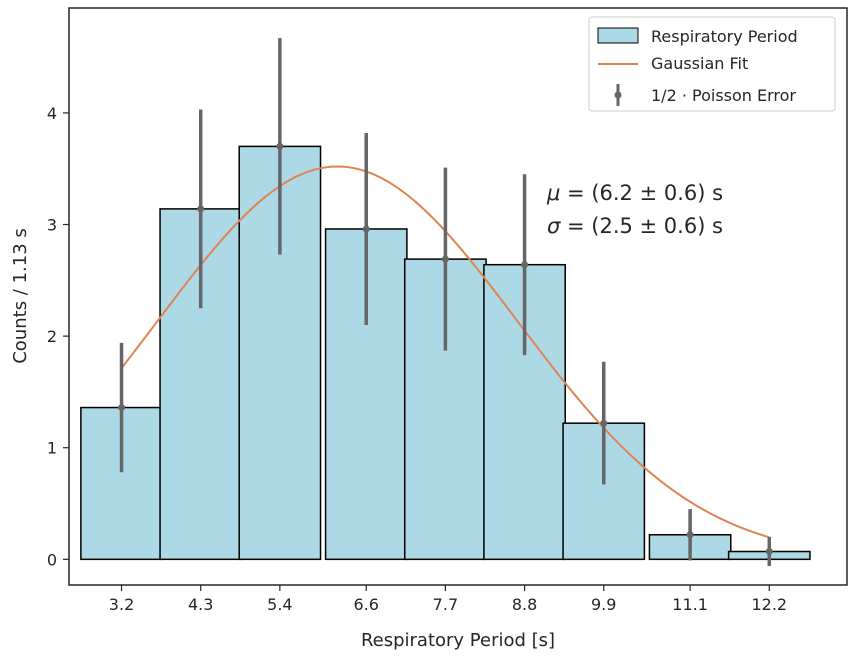 This screenshot has height=663, width=855. I want to click on y-tick-label: 4, so click(52, 113).